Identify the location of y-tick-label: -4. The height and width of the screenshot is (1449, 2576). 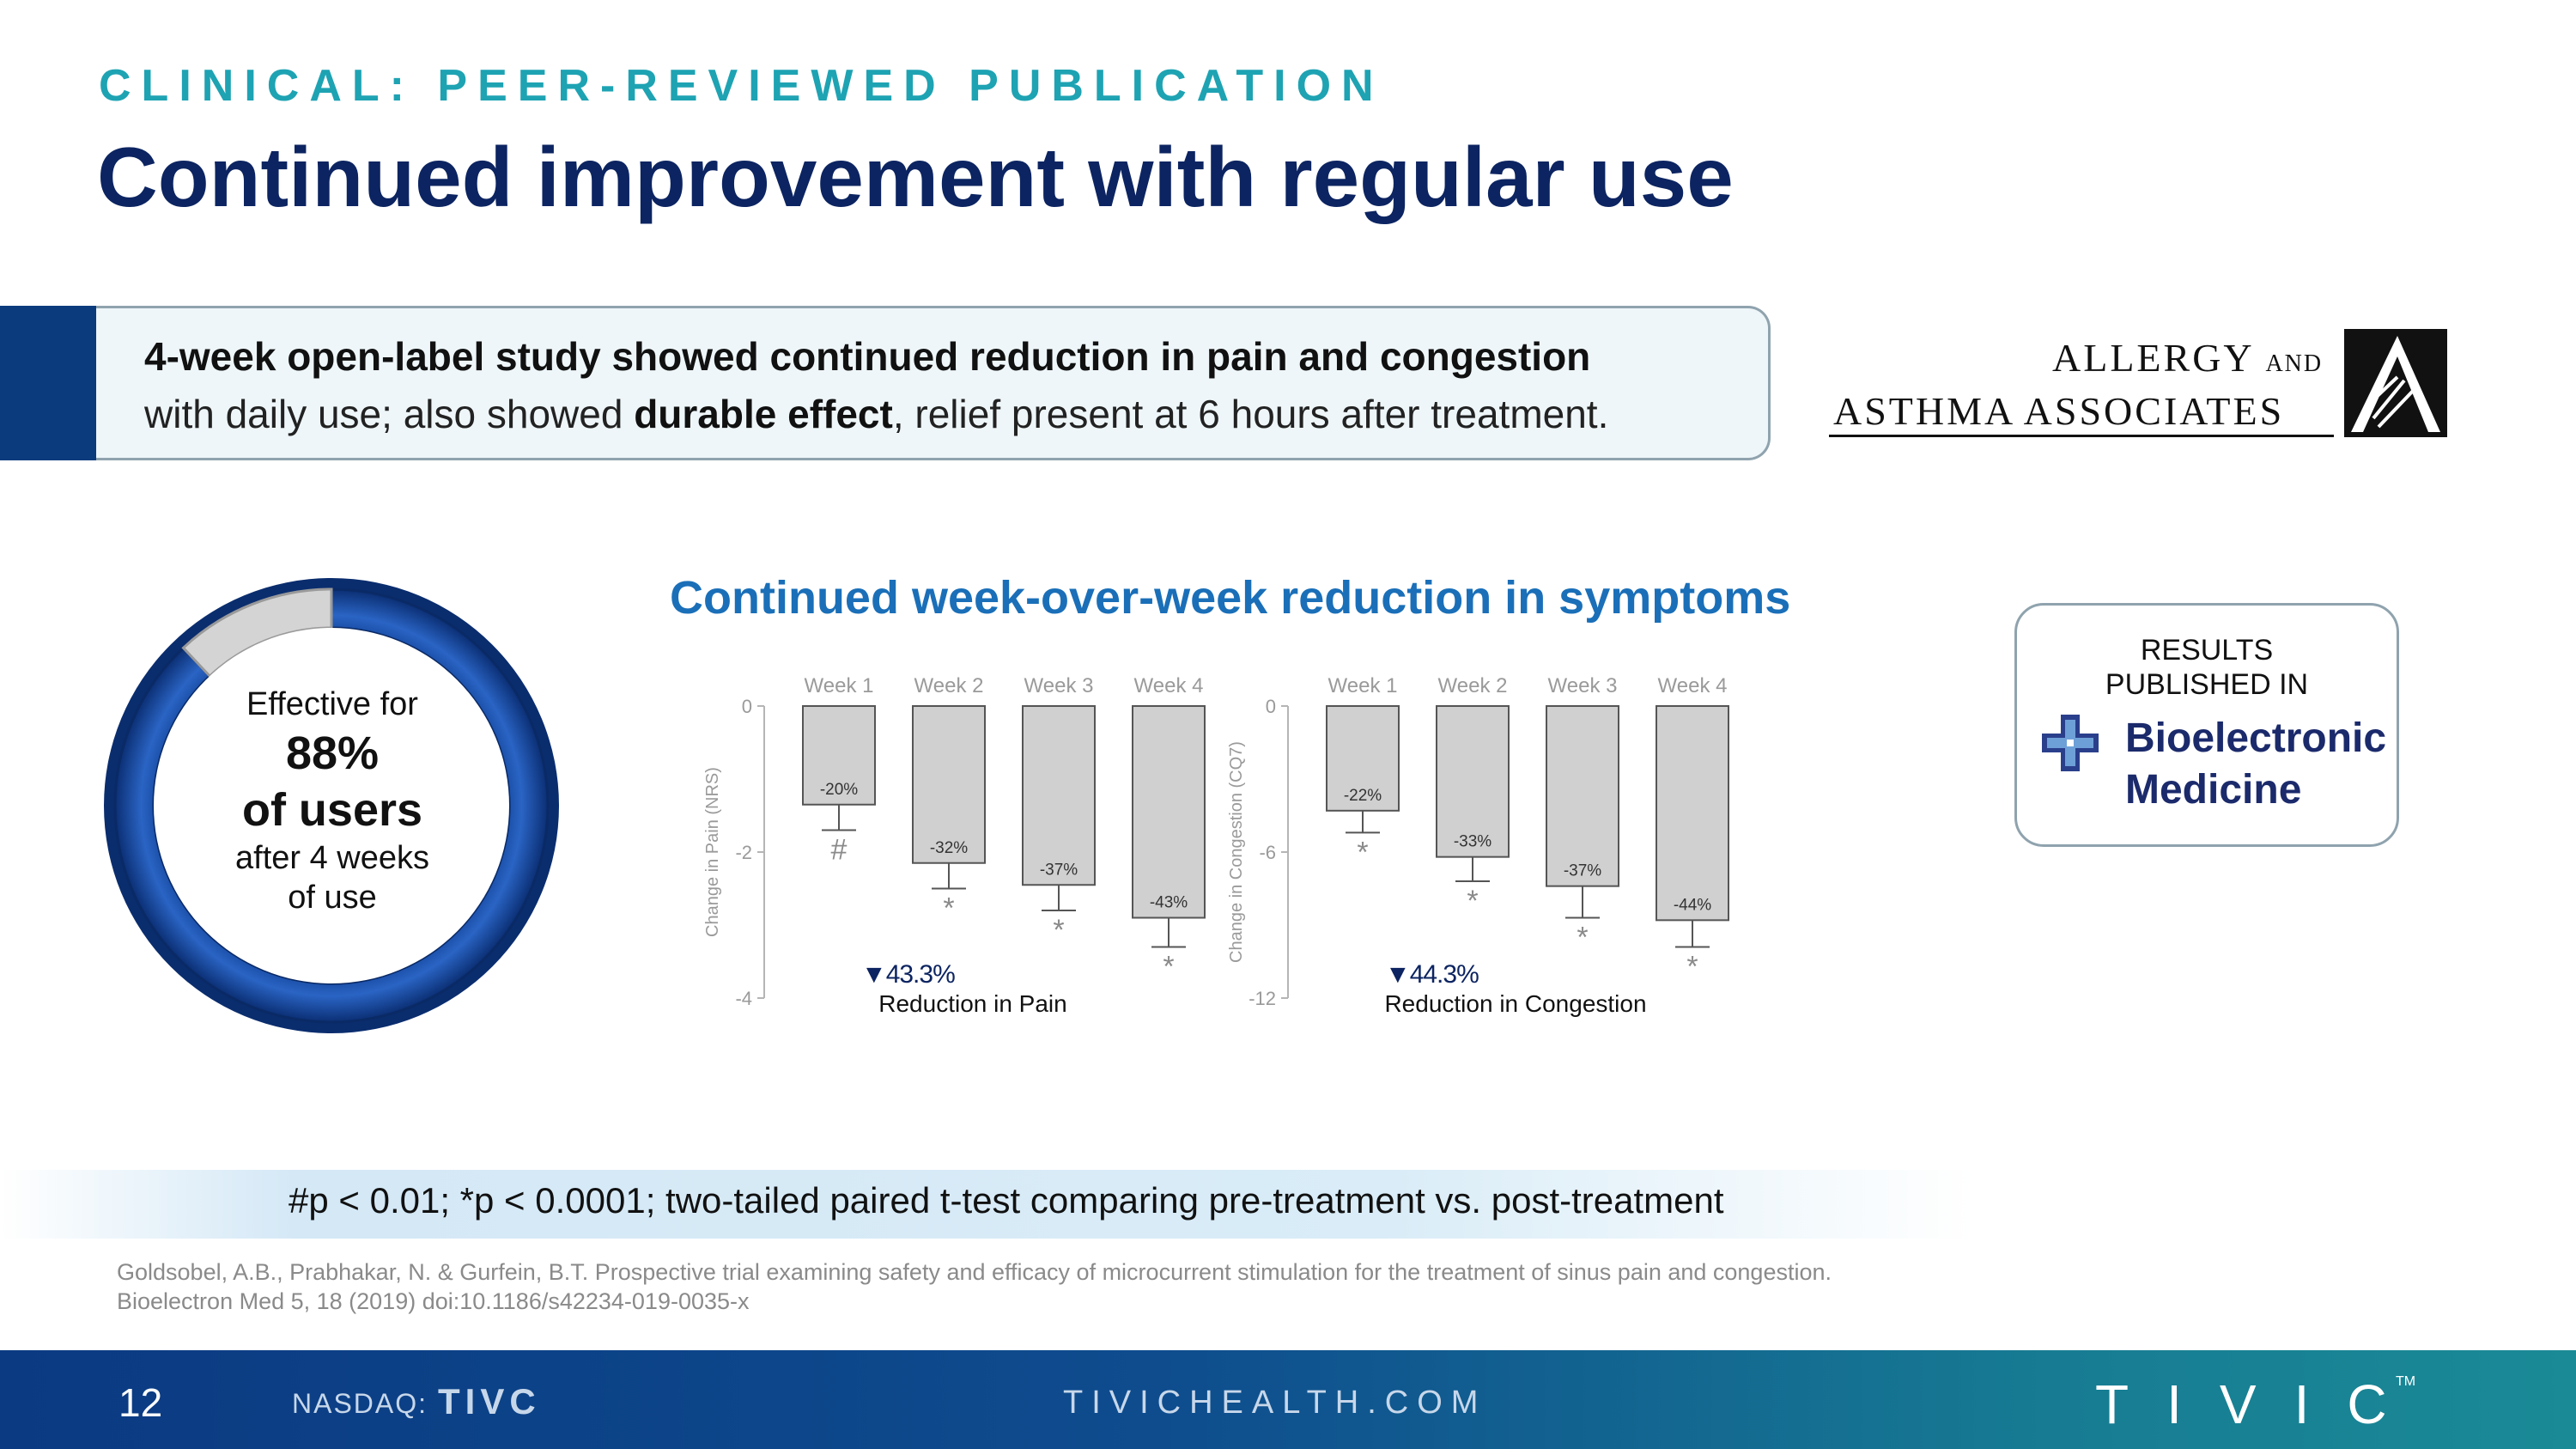
(744, 998).